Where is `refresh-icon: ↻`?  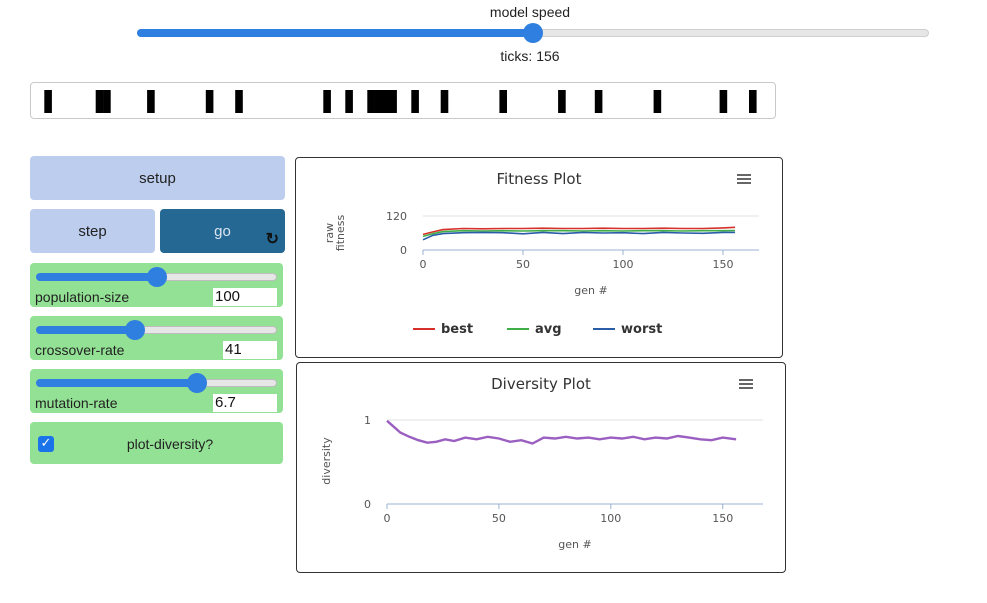
refresh-icon: ↻ is located at coordinates (272, 239).